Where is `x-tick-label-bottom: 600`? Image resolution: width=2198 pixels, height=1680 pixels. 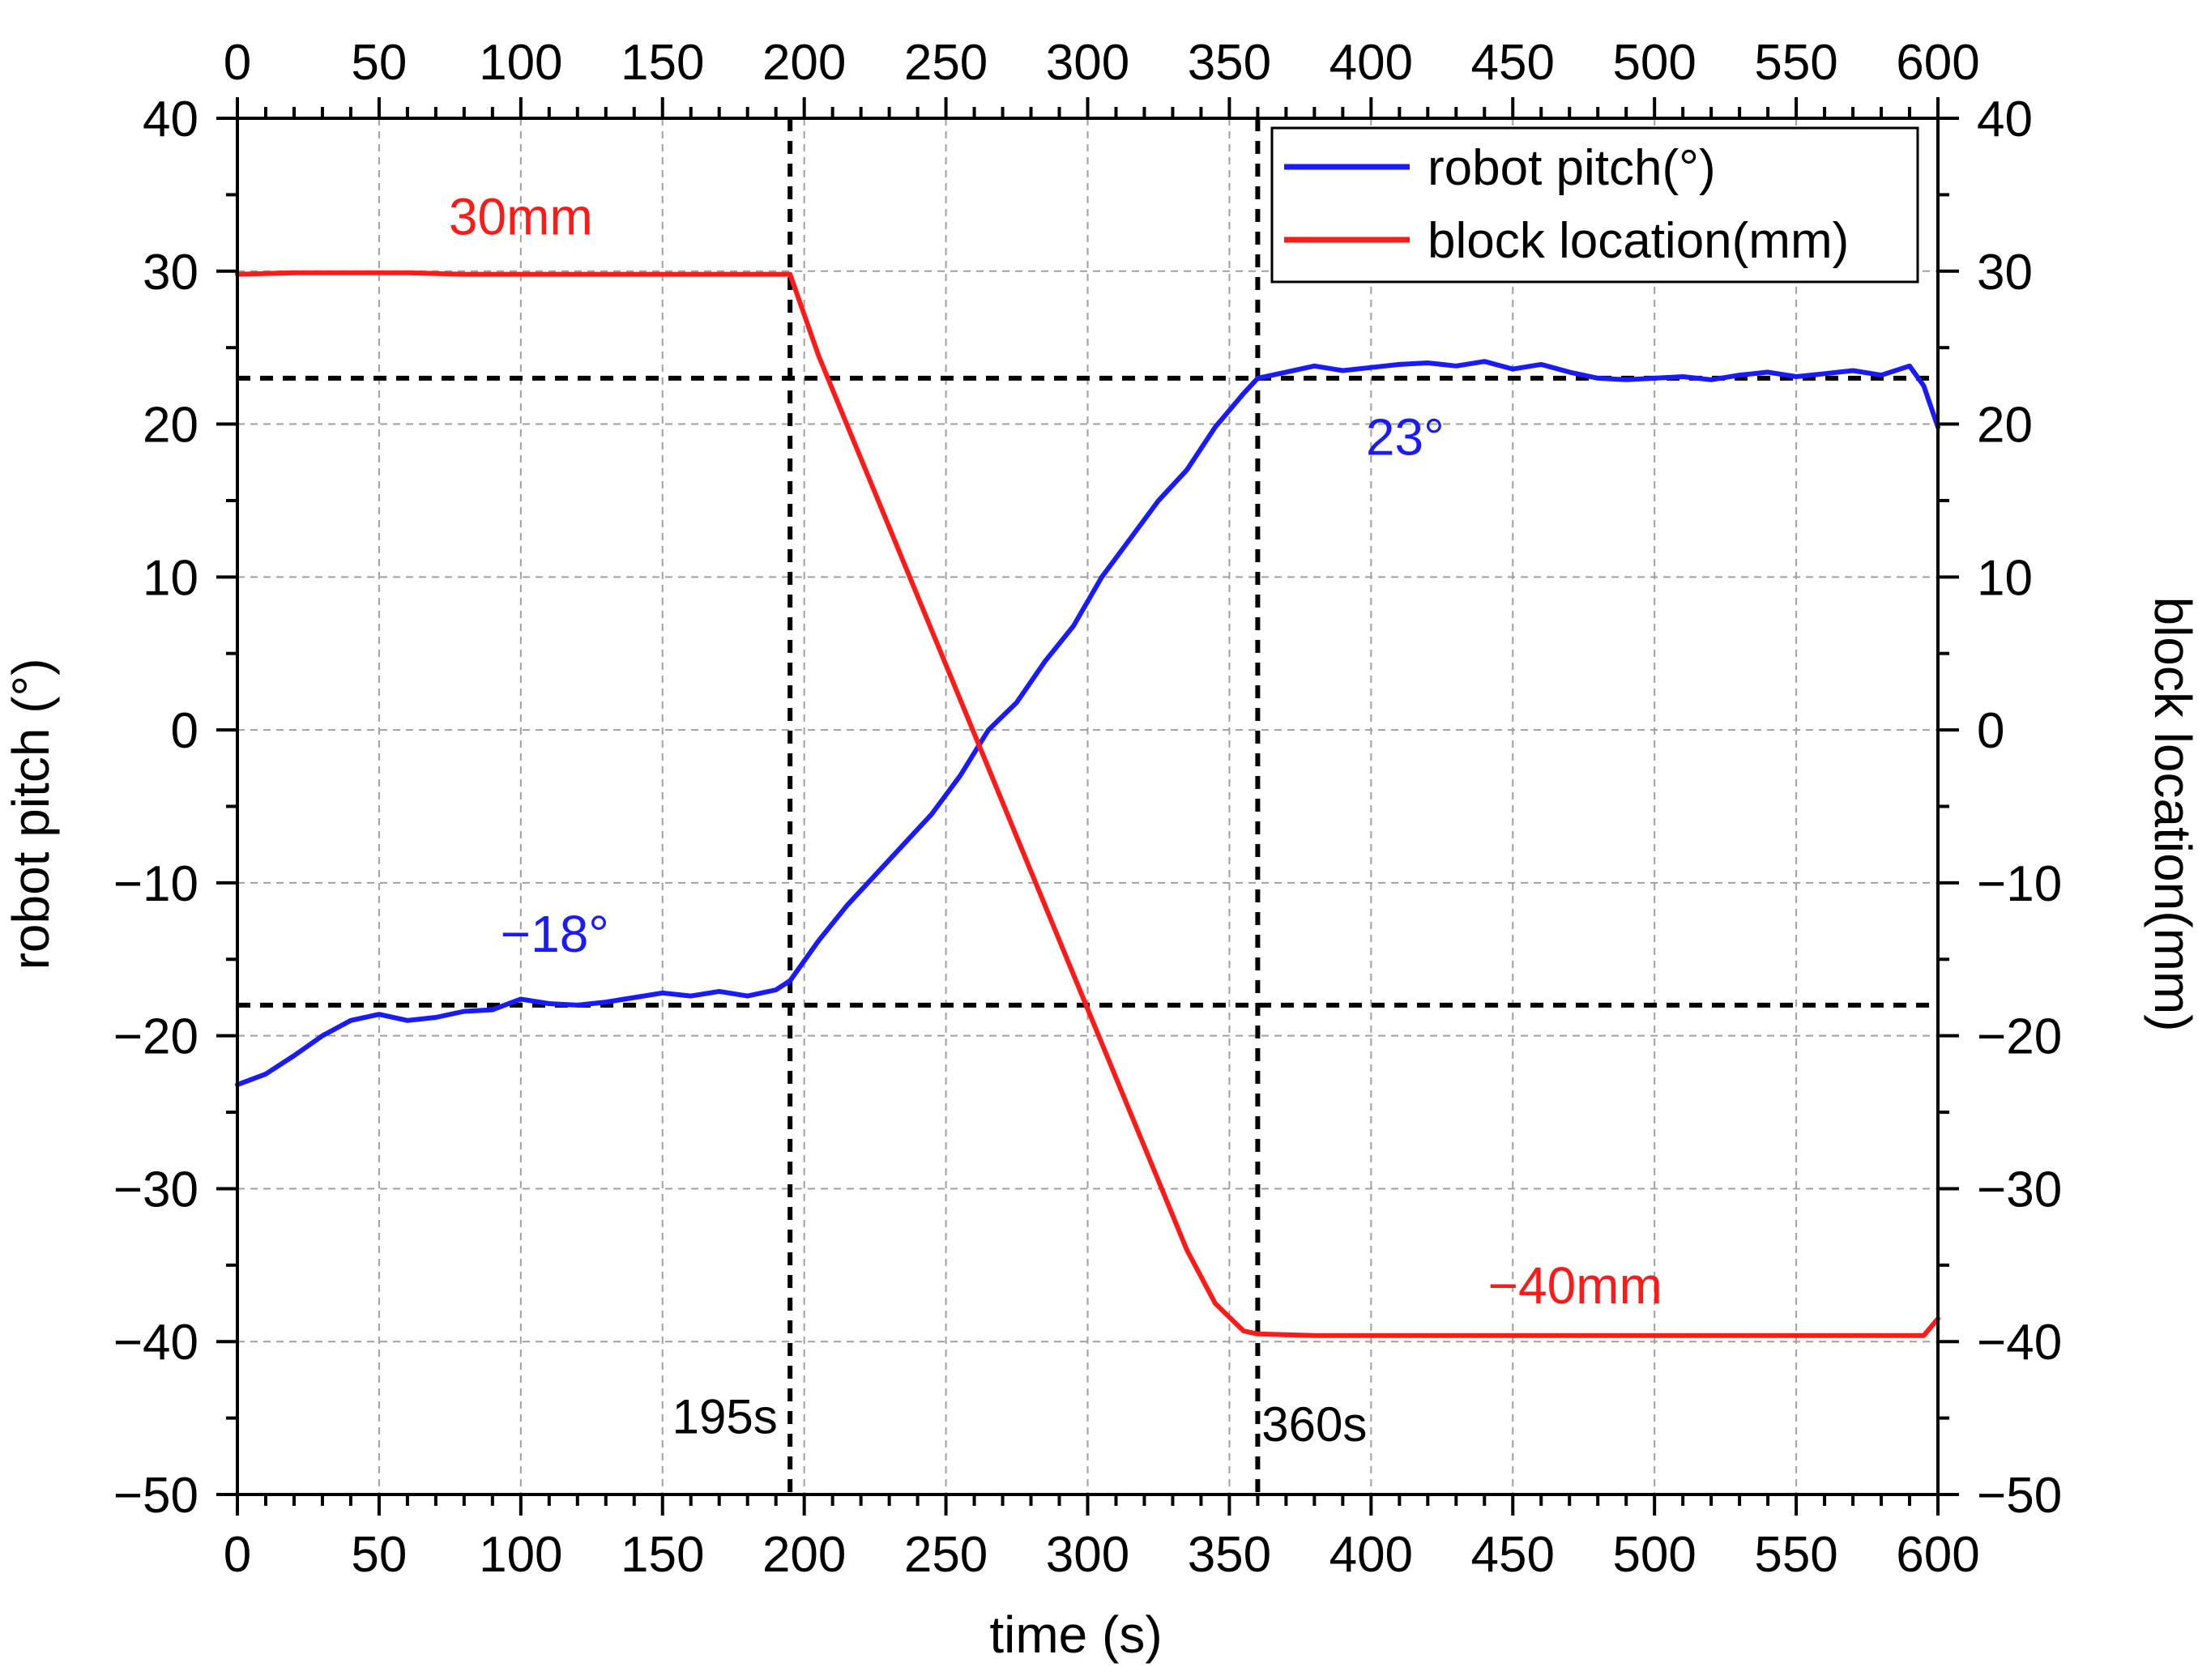
x-tick-label-bottom: 600 is located at coordinates (1937, 1555).